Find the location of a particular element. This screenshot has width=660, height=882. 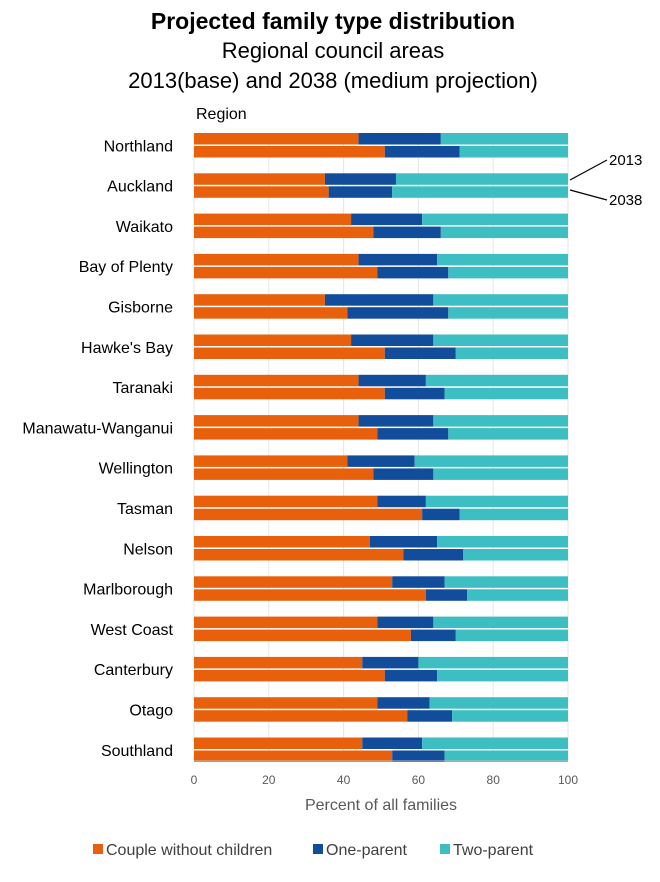

category-label-wellington: Wellington is located at coordinates (136, 469).